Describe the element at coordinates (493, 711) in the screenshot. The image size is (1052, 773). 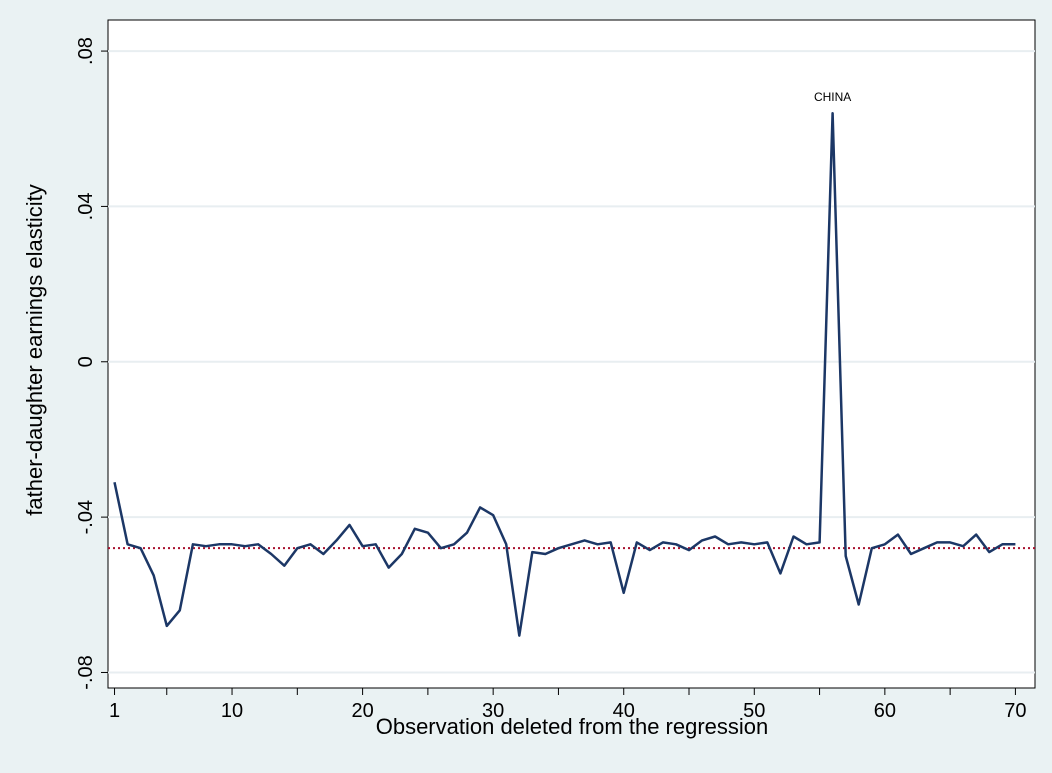
I see `x-tick-label: 30` at that location.